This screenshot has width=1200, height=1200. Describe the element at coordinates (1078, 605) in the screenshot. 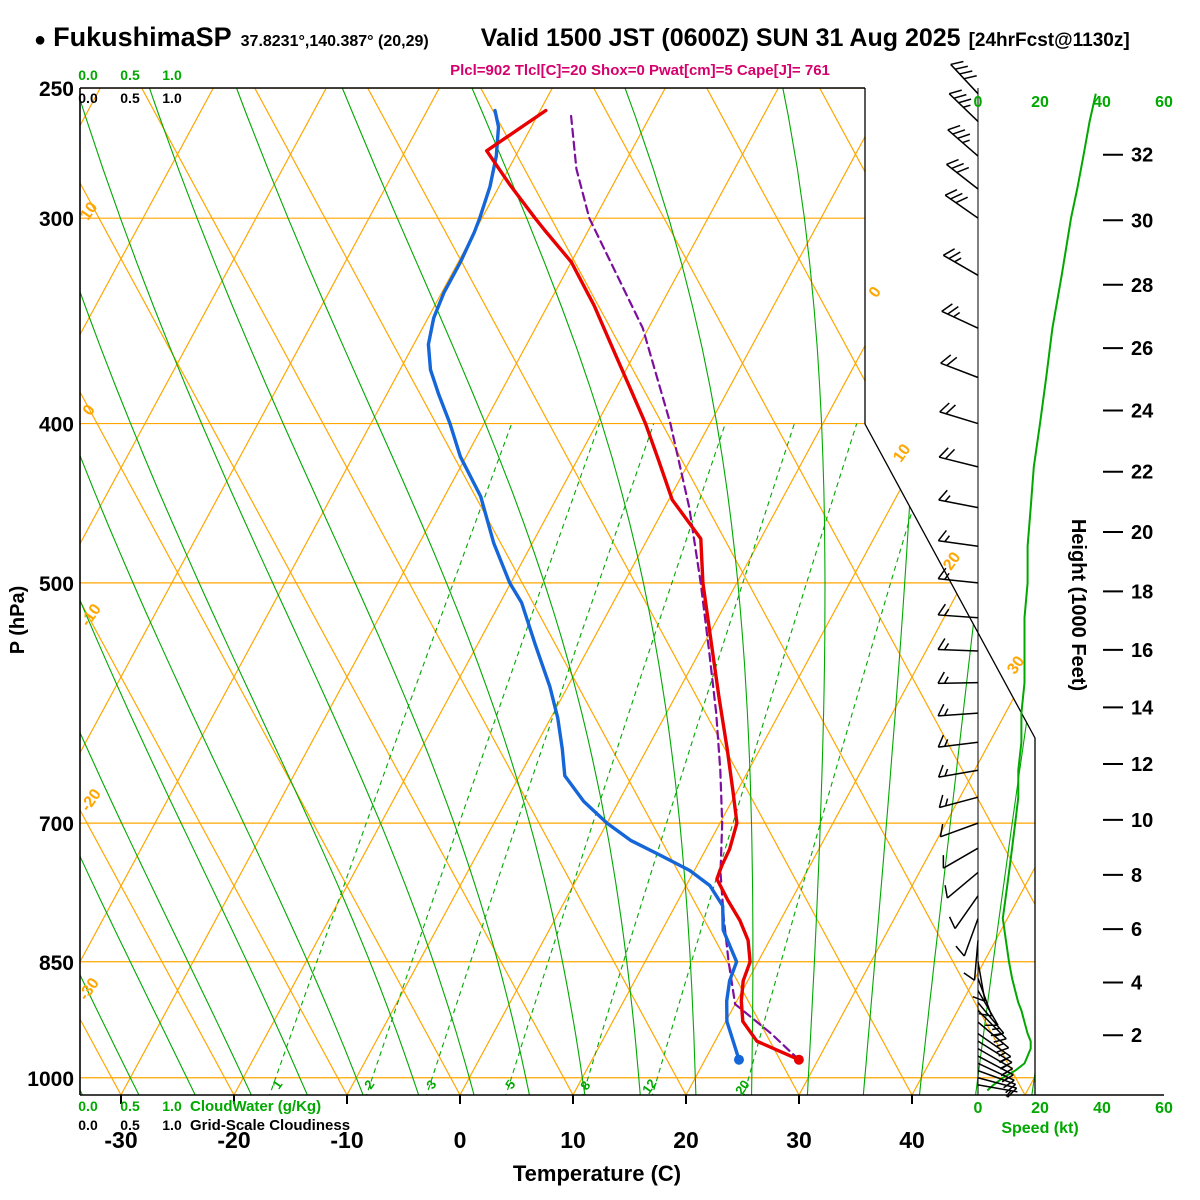

I see `svg-text: Height (1000 Feet)` at that location.